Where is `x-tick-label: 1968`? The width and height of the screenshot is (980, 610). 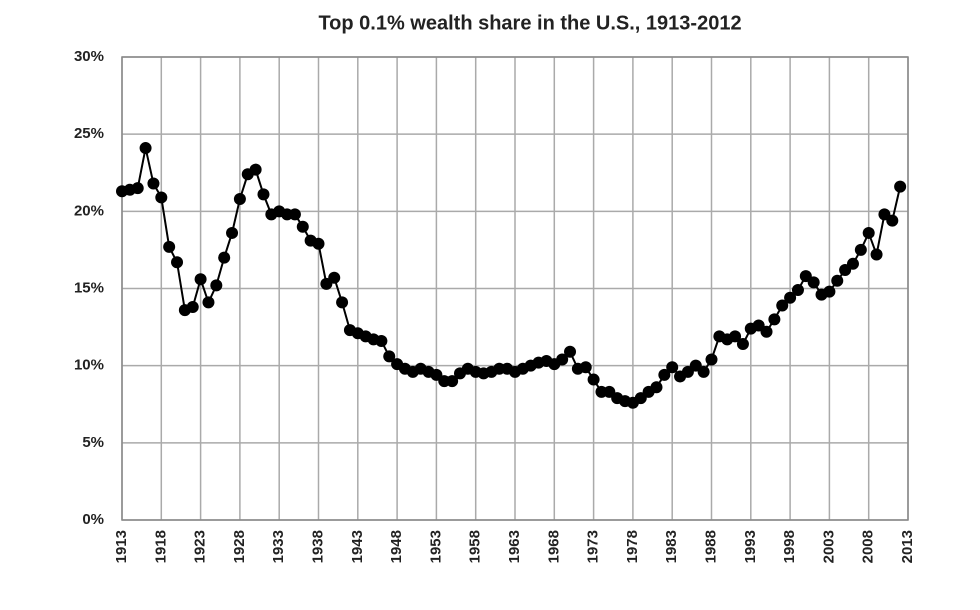
x-tick-label: 1968 is located at coordinates (553, 546).